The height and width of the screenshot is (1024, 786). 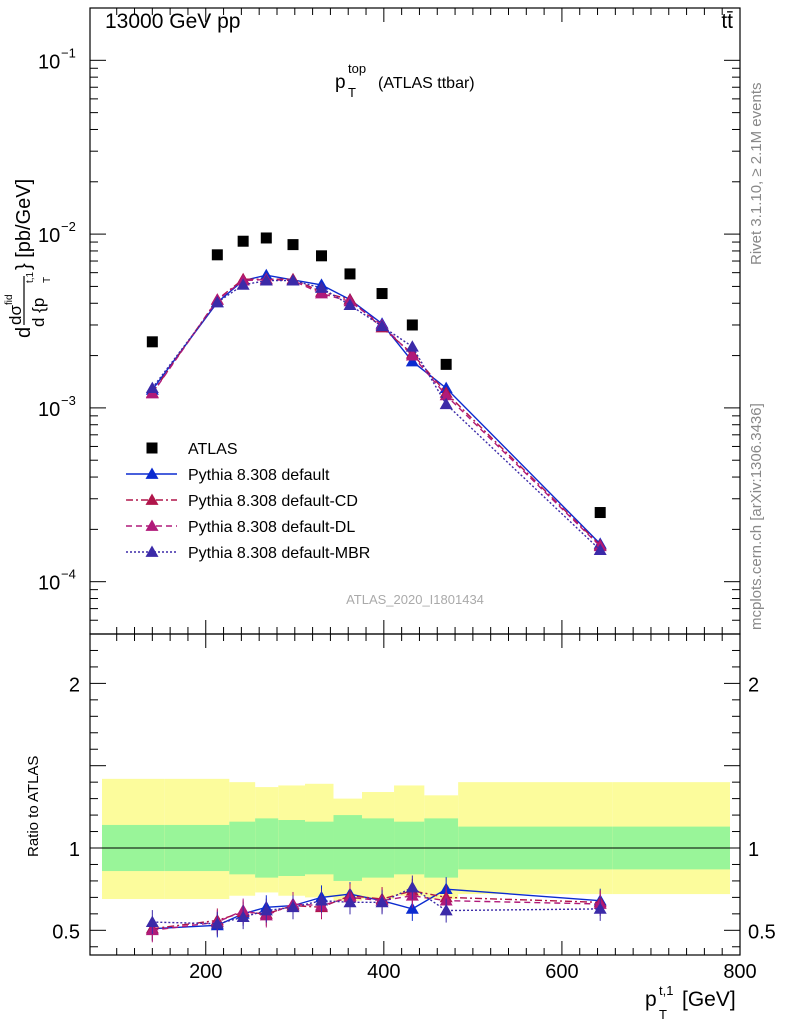 I want to click on legend-marker-default-dl, so click(x=152, y=525).